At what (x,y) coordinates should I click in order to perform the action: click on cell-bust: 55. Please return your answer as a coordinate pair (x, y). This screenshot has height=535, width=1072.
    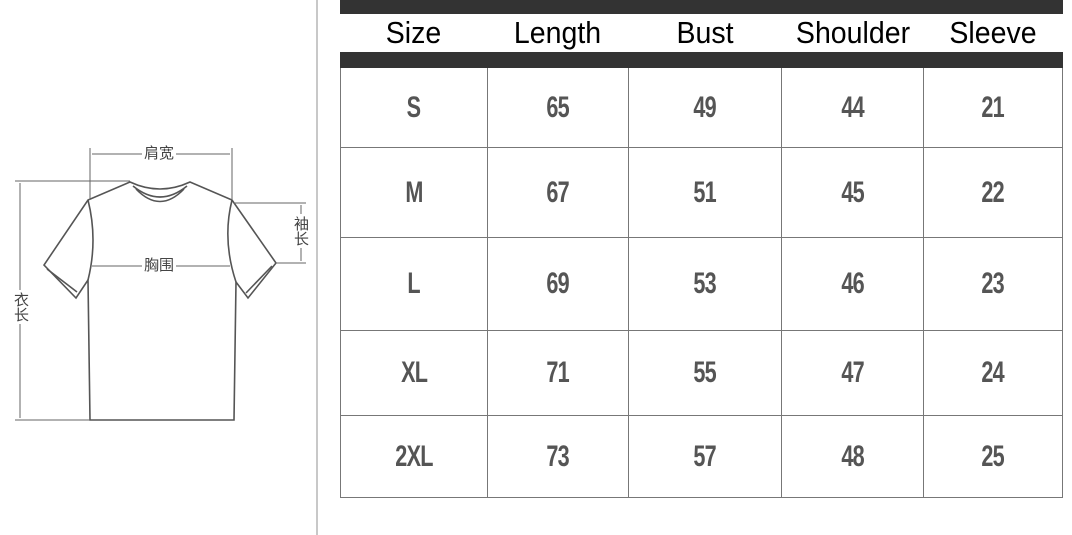
    Looking at the image, I should click on (706, 373).